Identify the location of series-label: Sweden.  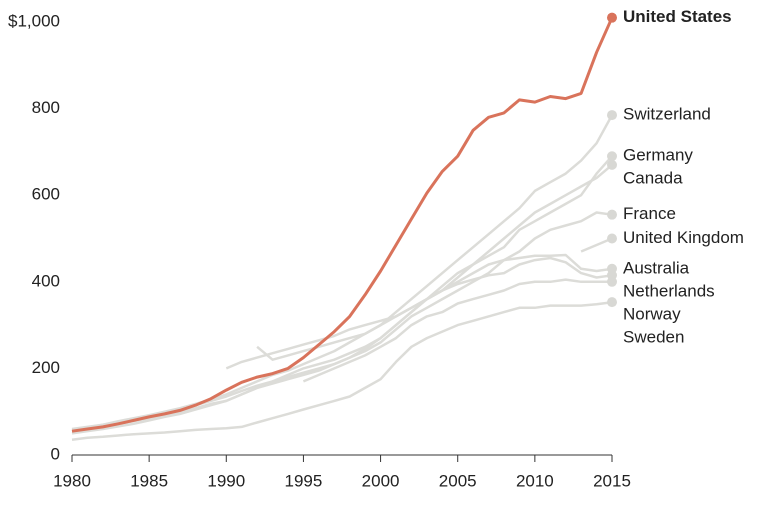
(653, 336).